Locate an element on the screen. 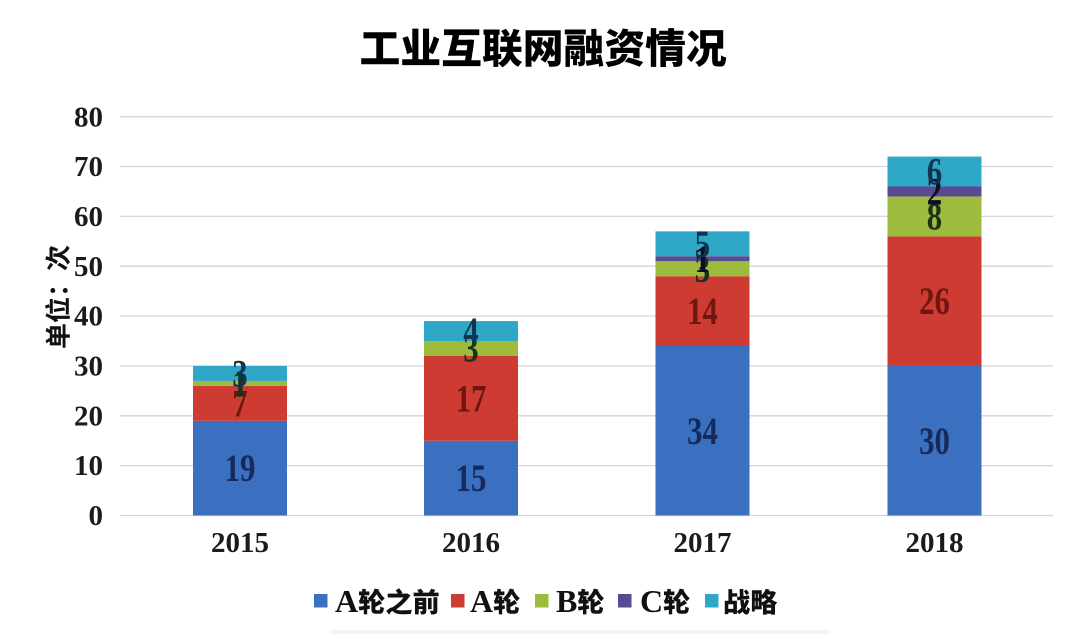 The width and height of the screenshot is (1080, 638). svg-text: 70 is located at coordinates (88, 167).